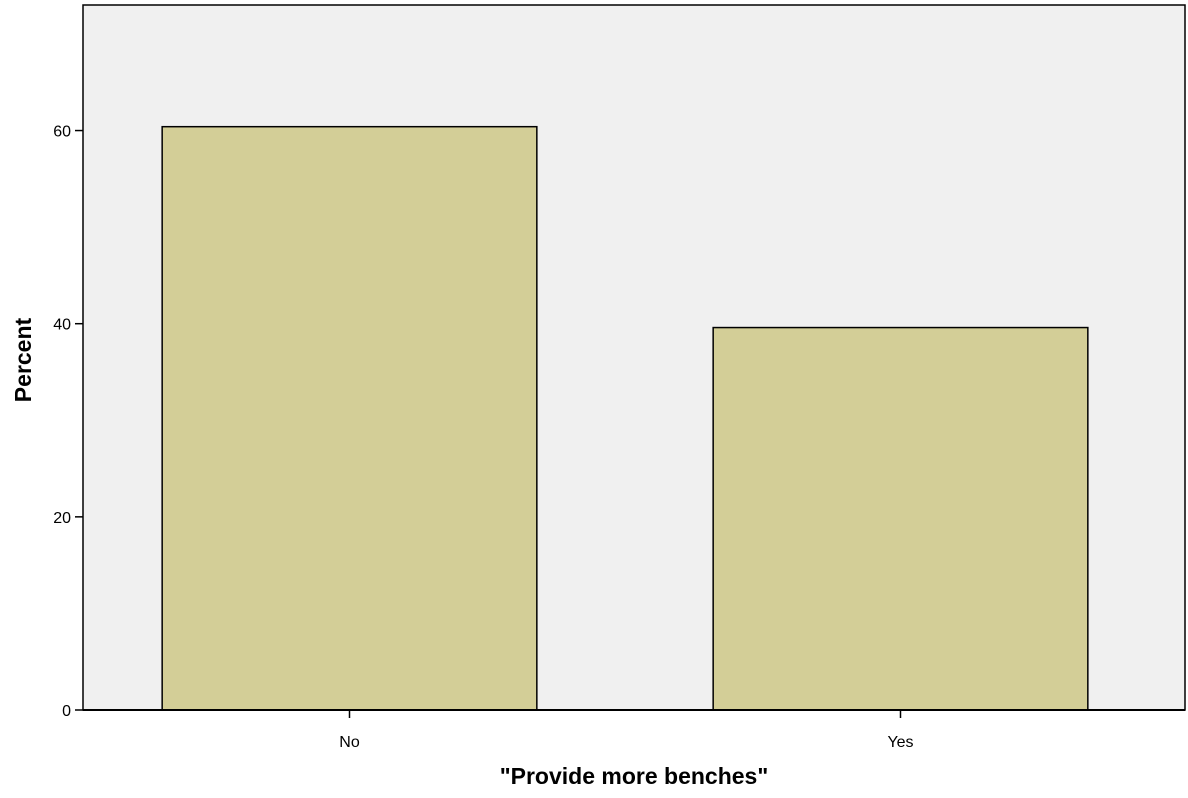 Image resolution: width=1188 pixels, height=798 pixels. I want to click on y-tick-label: 40, so click(62, 325).